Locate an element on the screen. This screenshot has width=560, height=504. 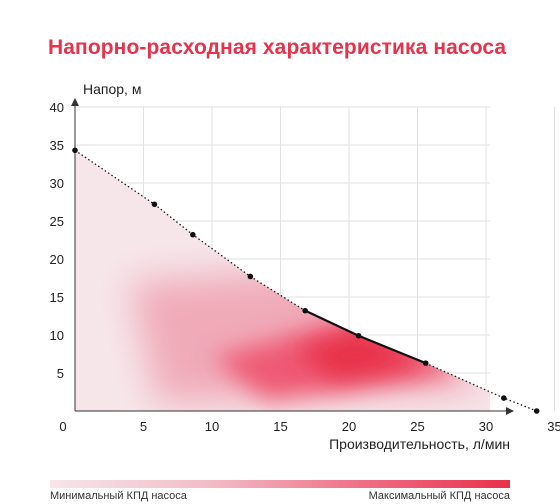
efficiency-legend-bar is located at coordinates (280, 484).